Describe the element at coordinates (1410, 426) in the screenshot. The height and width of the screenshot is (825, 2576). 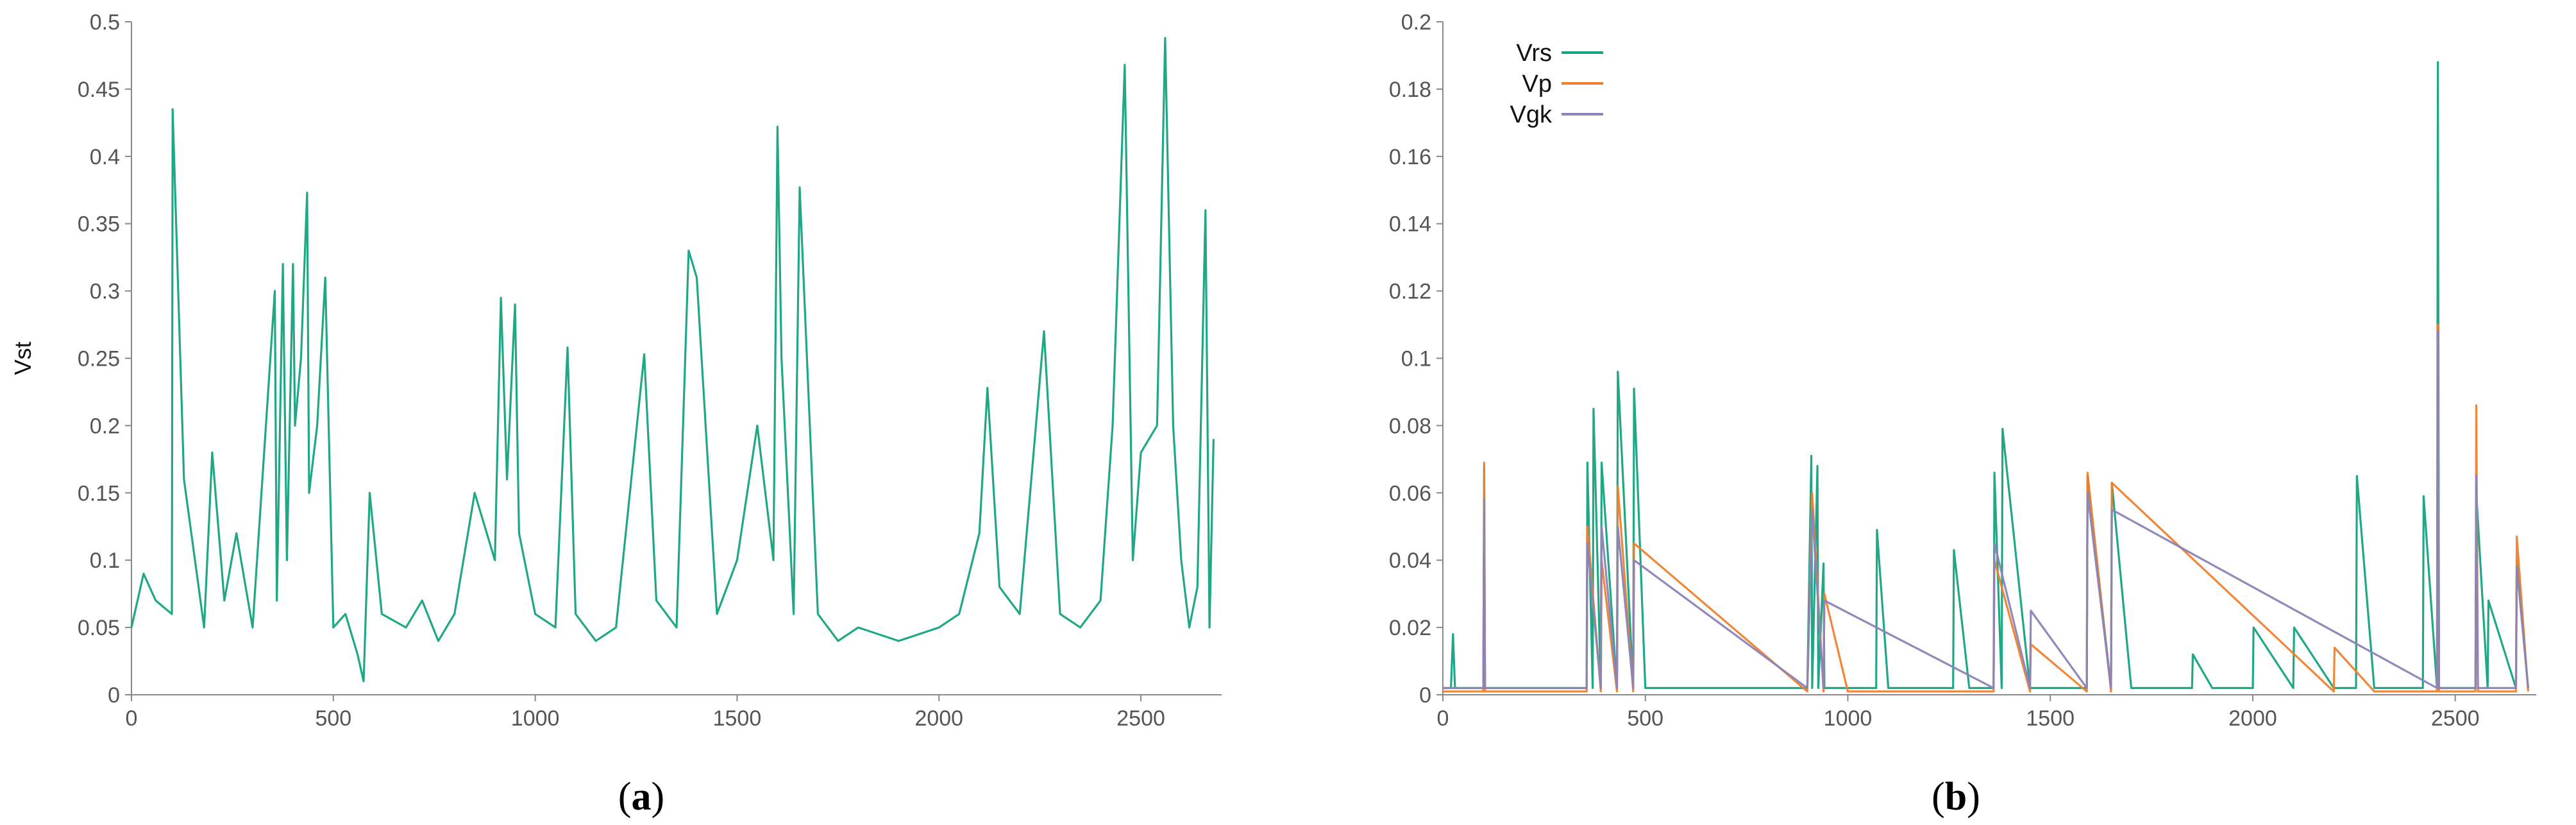
I see `y-tick-label: 0.08` at that location.